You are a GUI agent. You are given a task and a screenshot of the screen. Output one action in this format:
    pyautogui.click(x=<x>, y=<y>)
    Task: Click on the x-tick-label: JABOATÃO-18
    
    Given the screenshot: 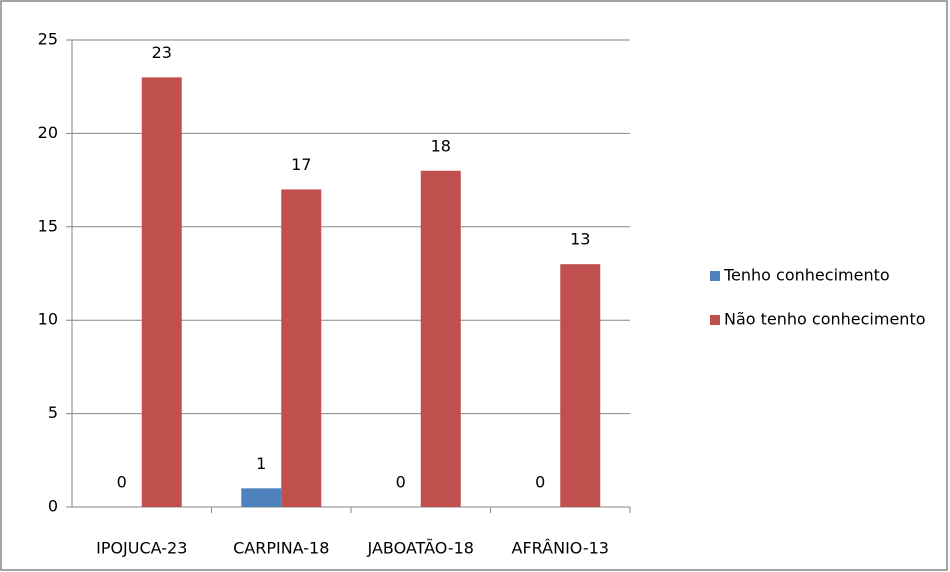 What is the action you would take?
    pyautogui.click(x=420, y=548)
    